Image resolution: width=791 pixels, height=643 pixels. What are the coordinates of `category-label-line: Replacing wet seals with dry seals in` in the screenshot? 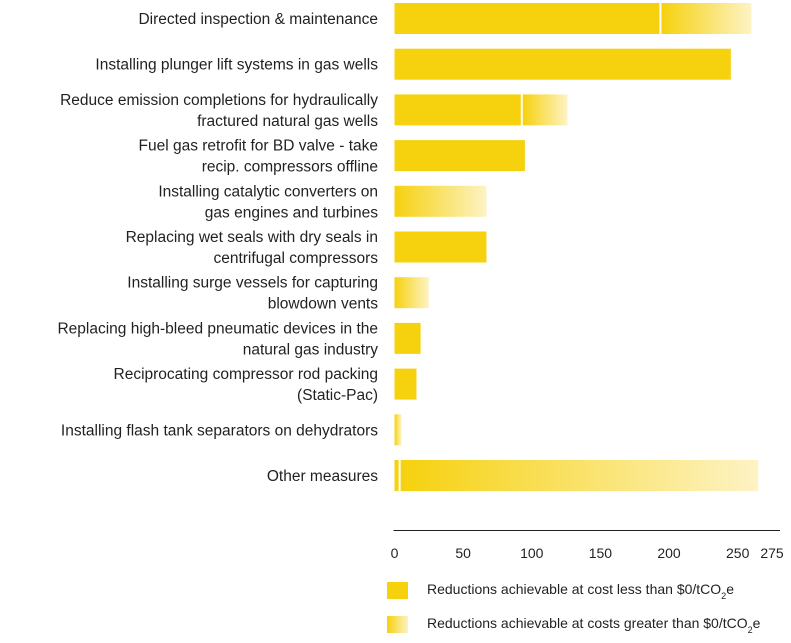 It's located at (252, 237).